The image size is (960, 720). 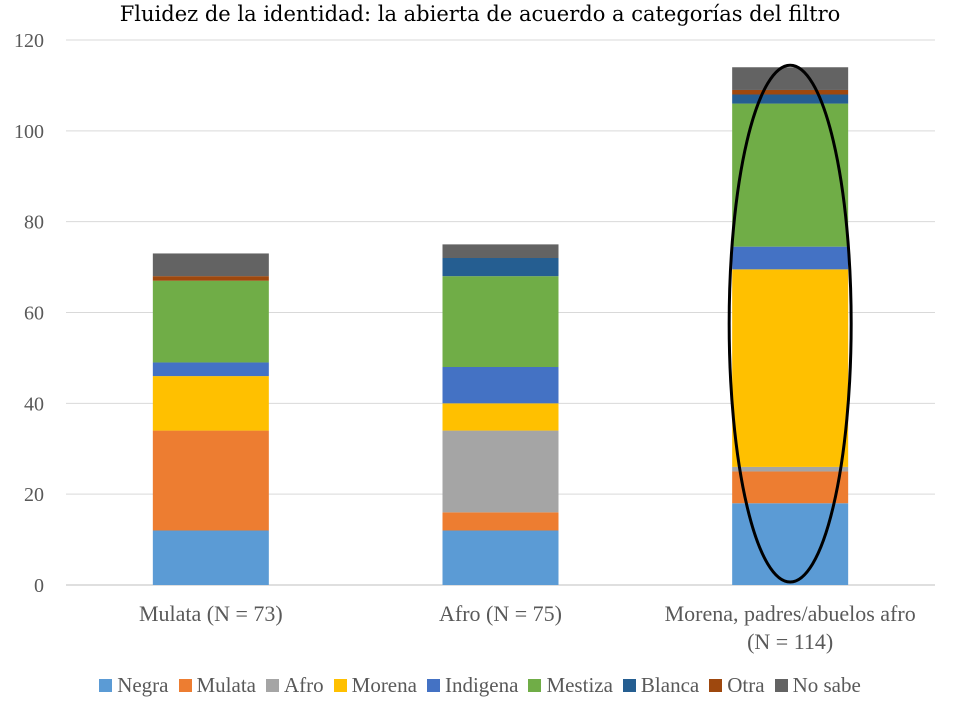 What do you see at coordinates (29, 41) in the screenshot?
I see `y-tick-label: 120` at bounding box center [29, 41].